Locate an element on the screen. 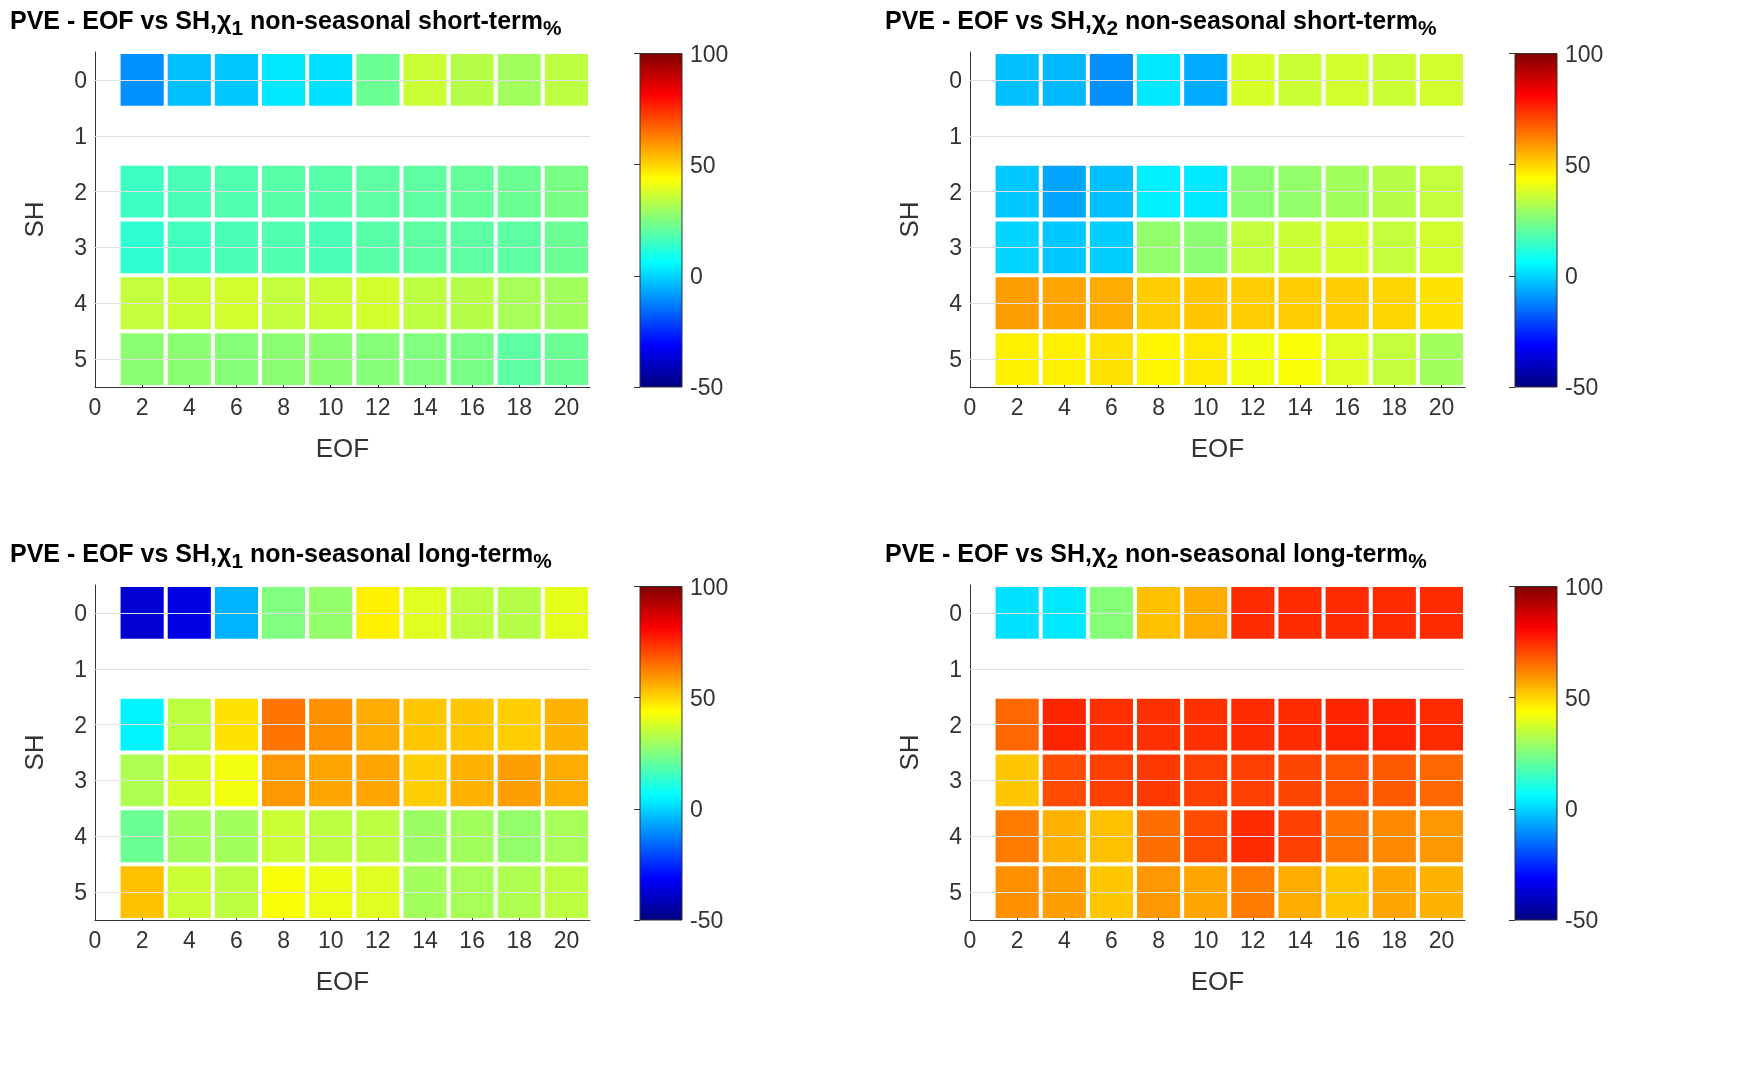  chart-title: PVE - EOF vs SH,χ$_{2}$ non-seasonal short-term$_{%}$ is located at coordinates (1161, 23).